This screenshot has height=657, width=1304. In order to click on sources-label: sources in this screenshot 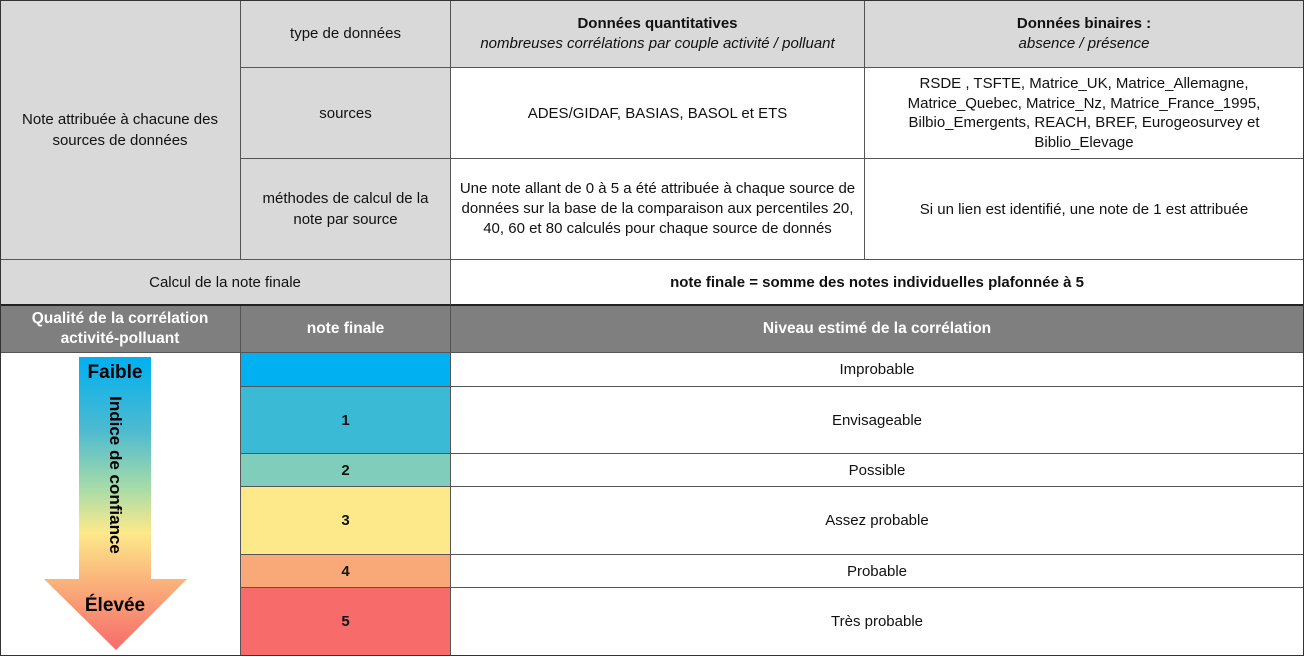, I will do `click(345, 113)`.